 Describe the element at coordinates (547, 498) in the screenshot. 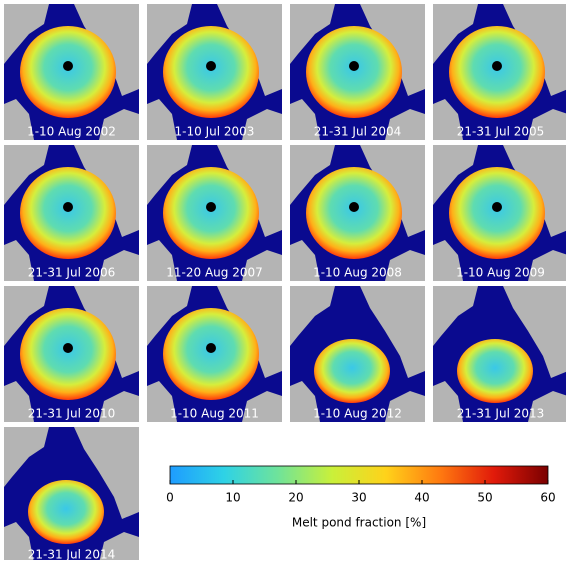

I see `colorbar-tick-label: 60` at that location.